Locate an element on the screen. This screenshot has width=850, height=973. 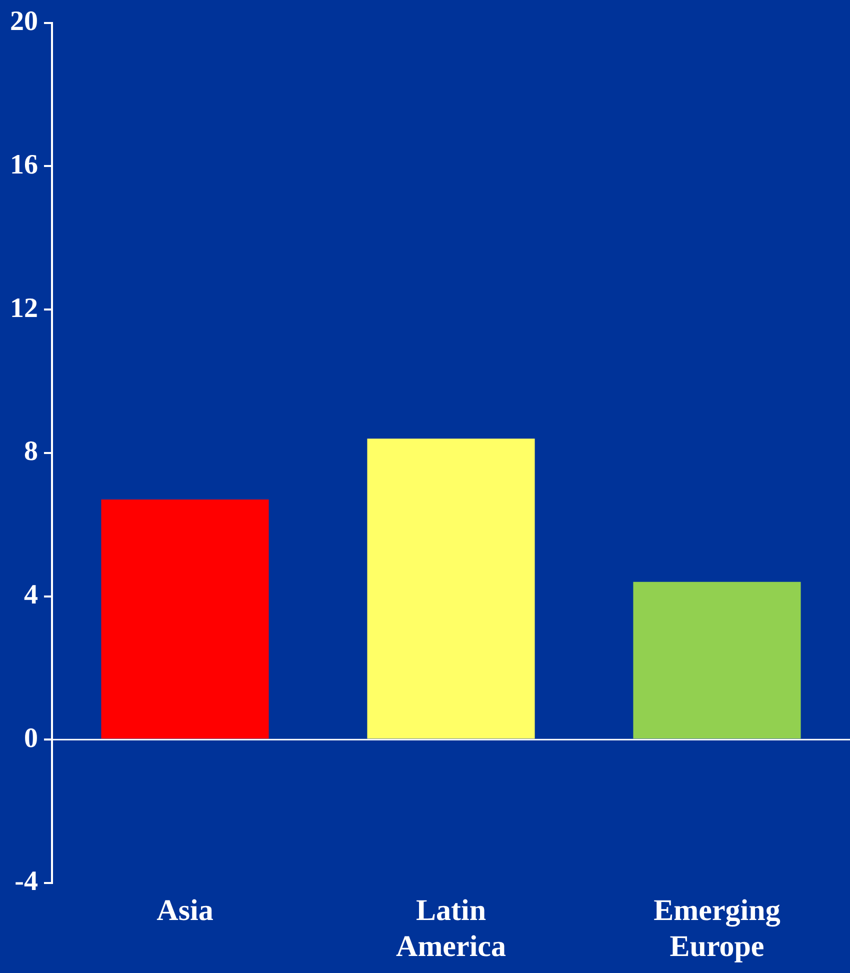
y-tick-label: -4 is located at coordinates (26, 882).